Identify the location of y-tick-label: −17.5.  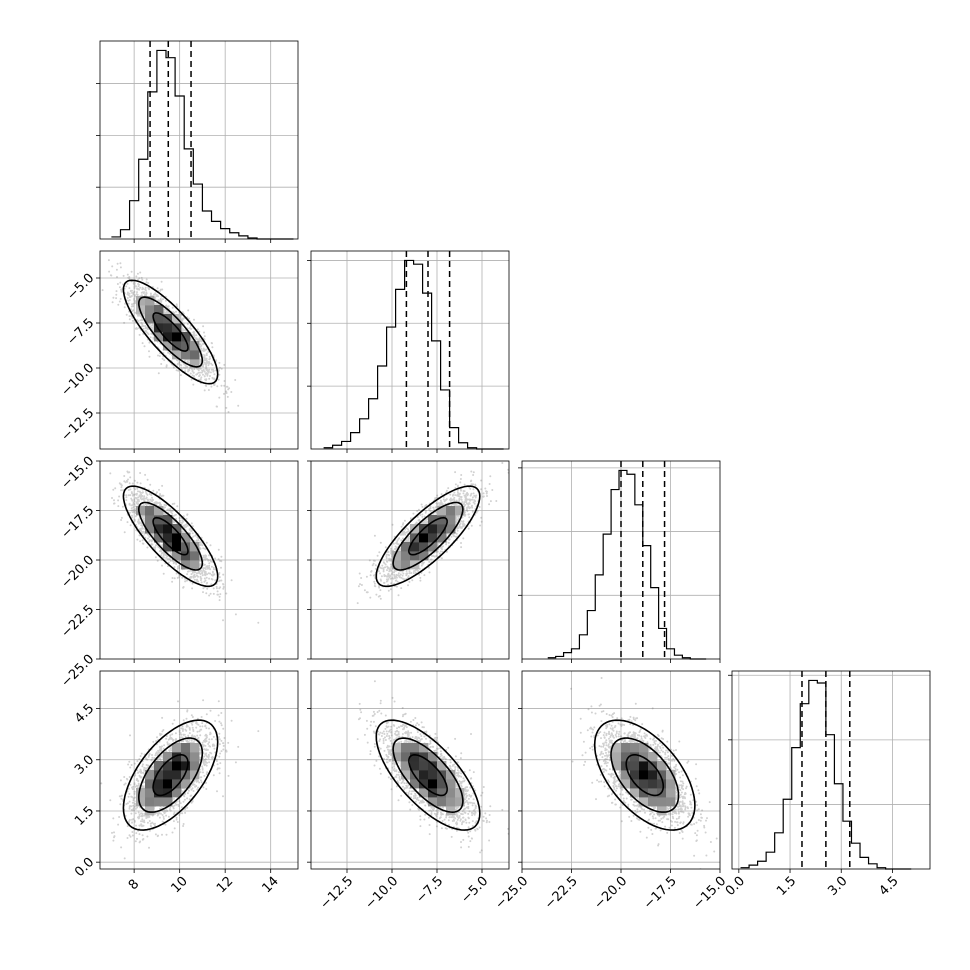
(78, 522).